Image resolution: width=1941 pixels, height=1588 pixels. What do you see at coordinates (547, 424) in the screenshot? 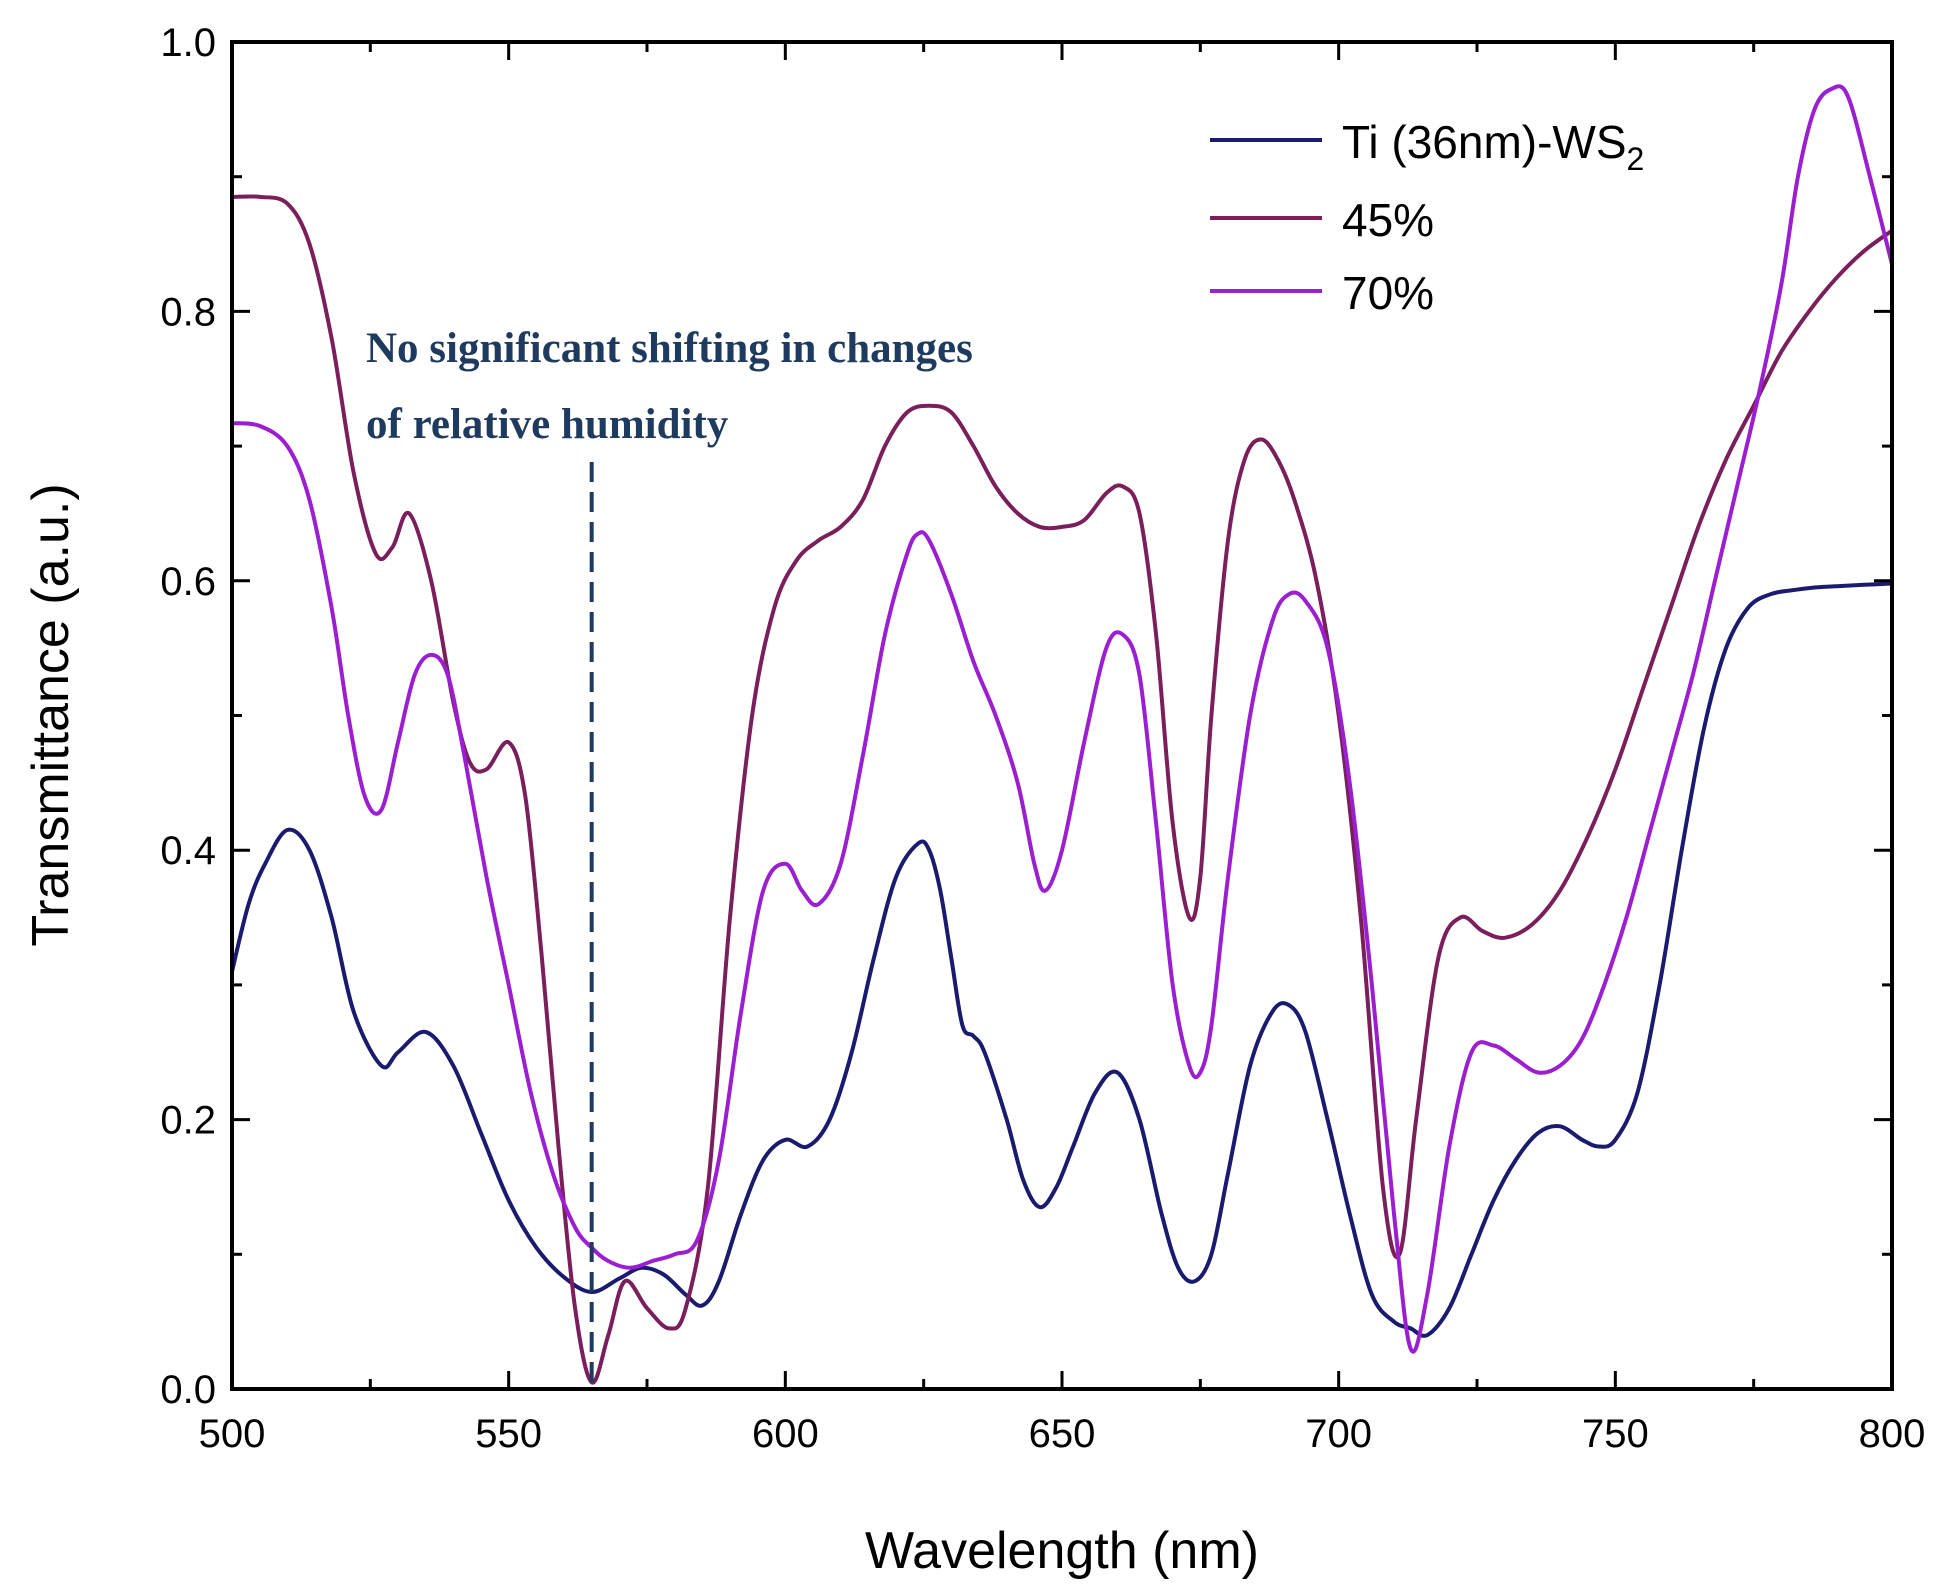
I see `annotation-line-2: of relative humidity` at bounding box center [547, 424].